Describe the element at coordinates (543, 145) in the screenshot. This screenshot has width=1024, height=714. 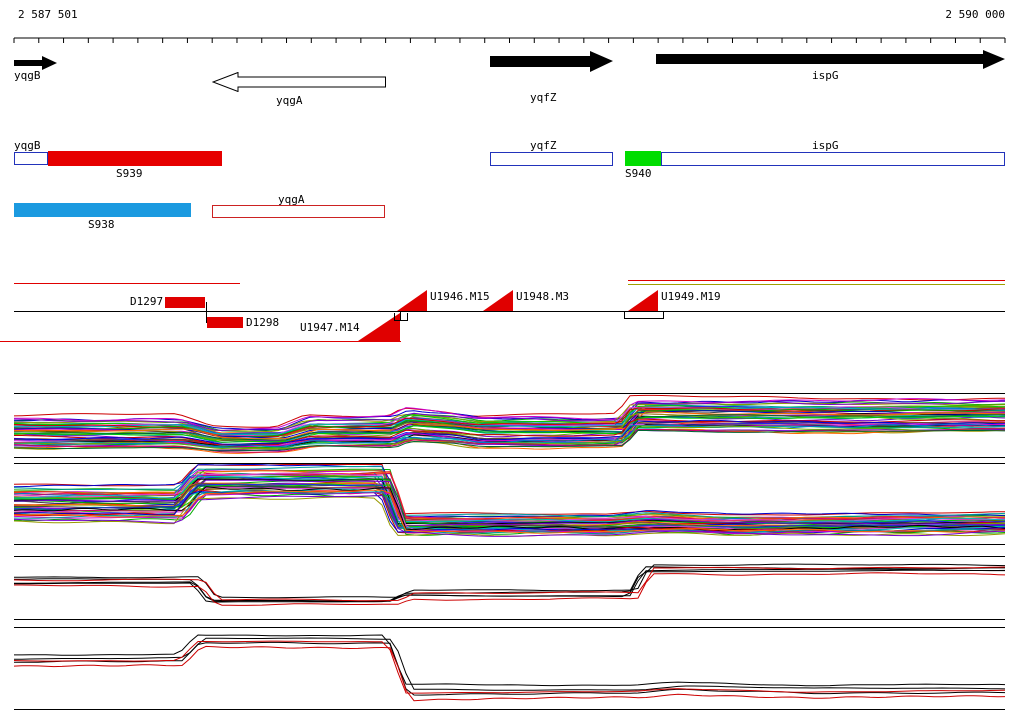
I see `gene-label-yqfZ-annotation: yqfZ` at that location.